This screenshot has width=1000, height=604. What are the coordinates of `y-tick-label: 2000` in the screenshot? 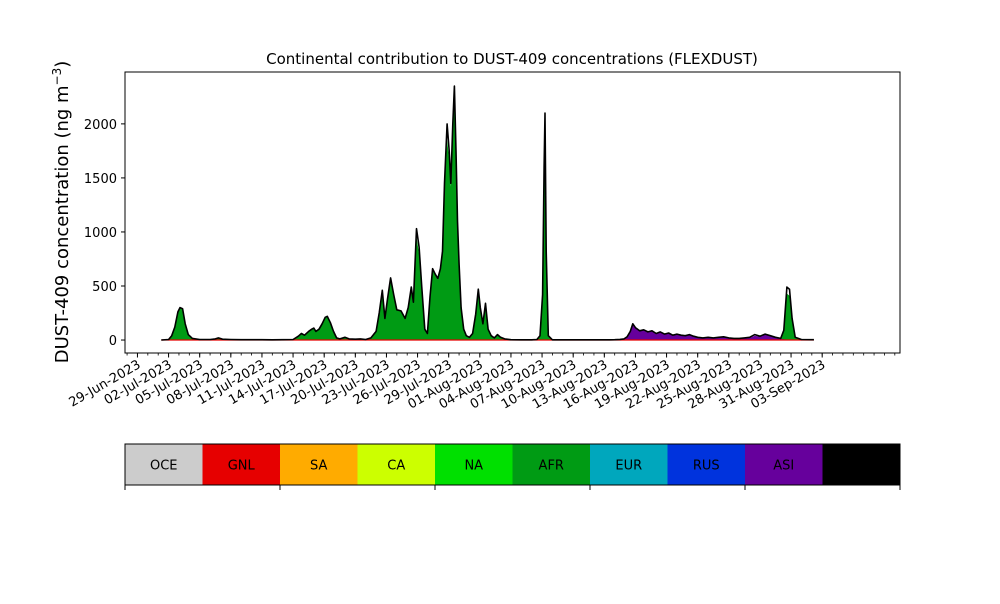 It's located at (100, 125).